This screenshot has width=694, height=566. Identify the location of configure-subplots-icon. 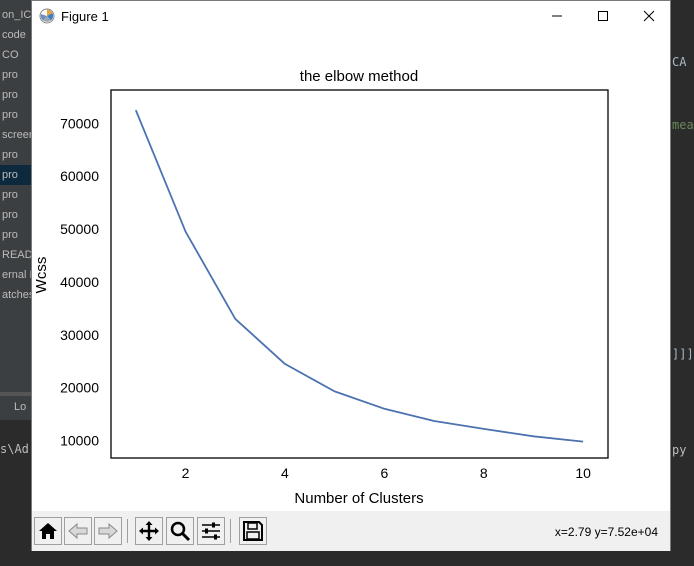
(211, 531).